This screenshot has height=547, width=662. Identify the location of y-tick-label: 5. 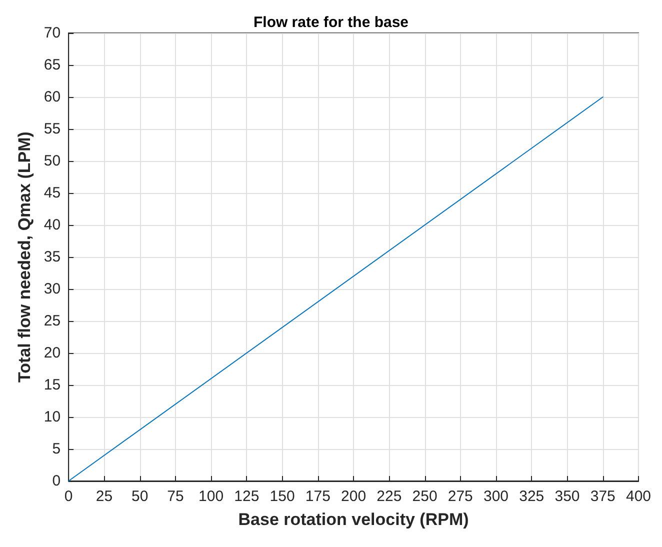
(56, 449).